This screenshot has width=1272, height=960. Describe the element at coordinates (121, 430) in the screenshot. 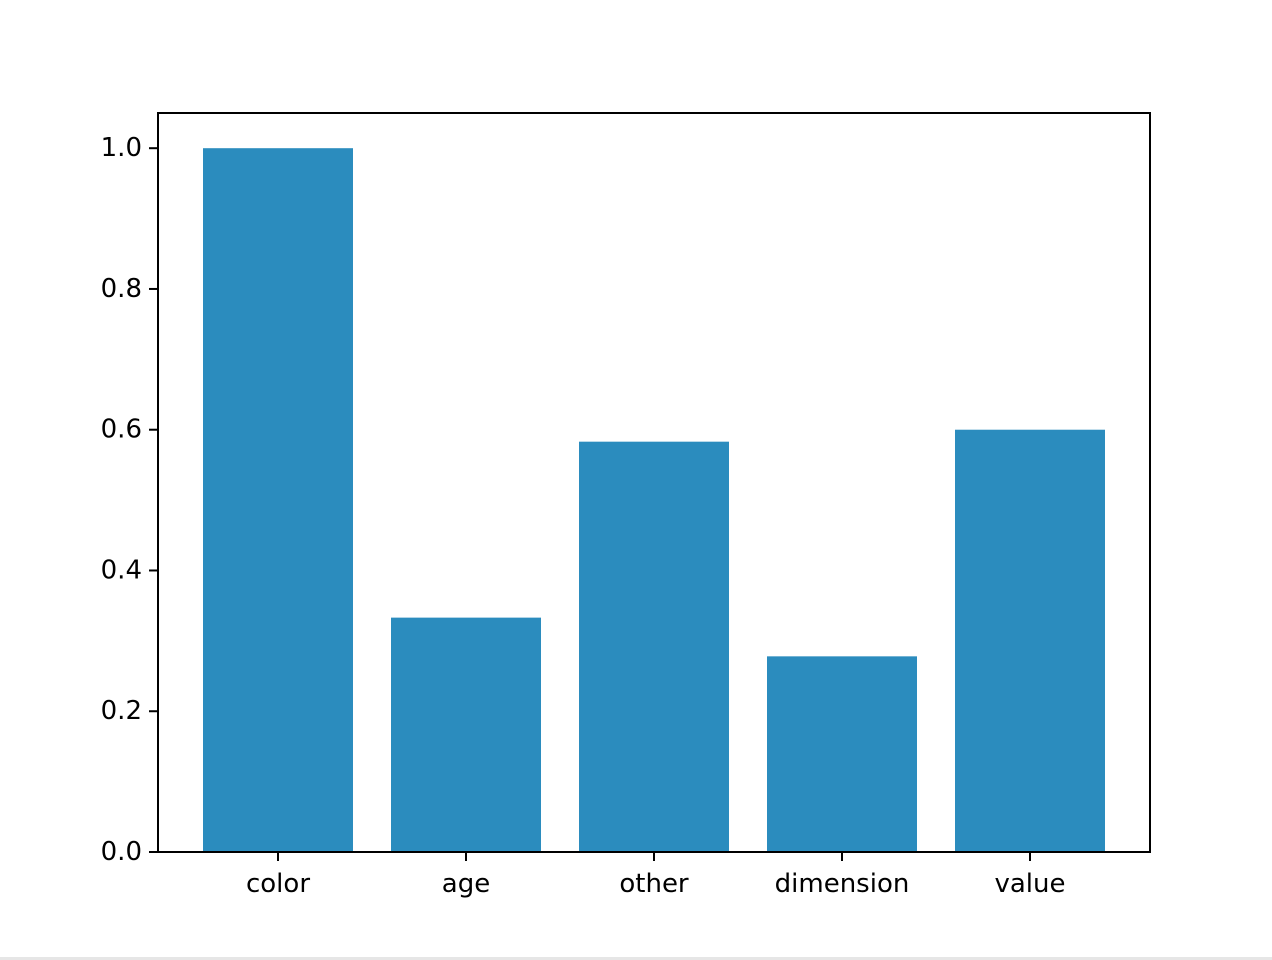

I see `y-tick-label: 0.6` at that location.